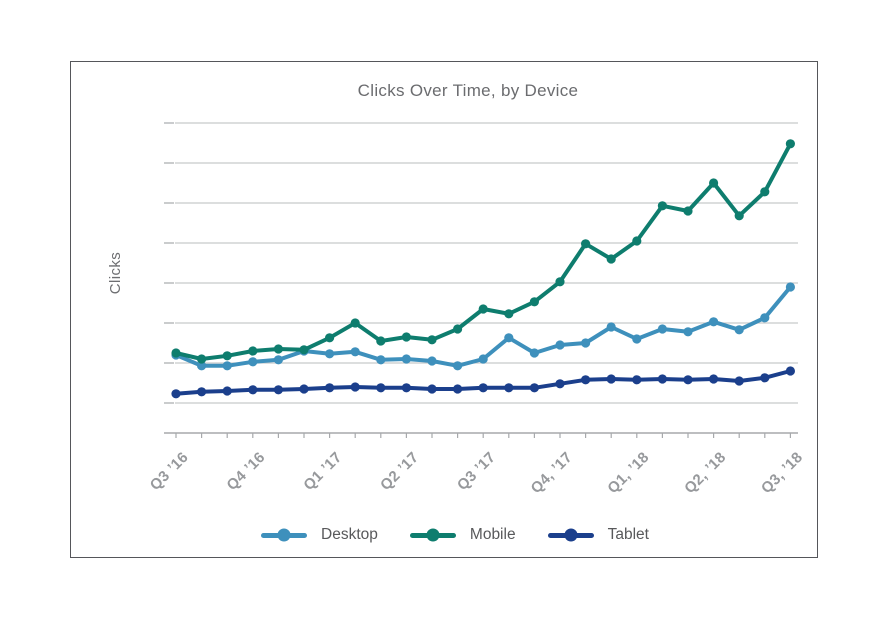  I want to click on desktop-legend-marker, so click(284, 535).